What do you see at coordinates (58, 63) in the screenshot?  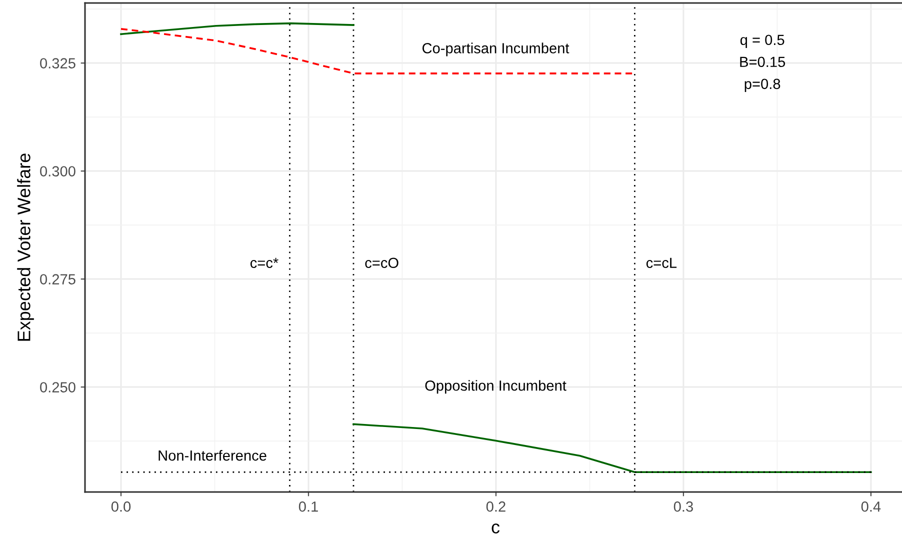 I see `y-tick-label: 0.325` at bounding box center [58, 63].